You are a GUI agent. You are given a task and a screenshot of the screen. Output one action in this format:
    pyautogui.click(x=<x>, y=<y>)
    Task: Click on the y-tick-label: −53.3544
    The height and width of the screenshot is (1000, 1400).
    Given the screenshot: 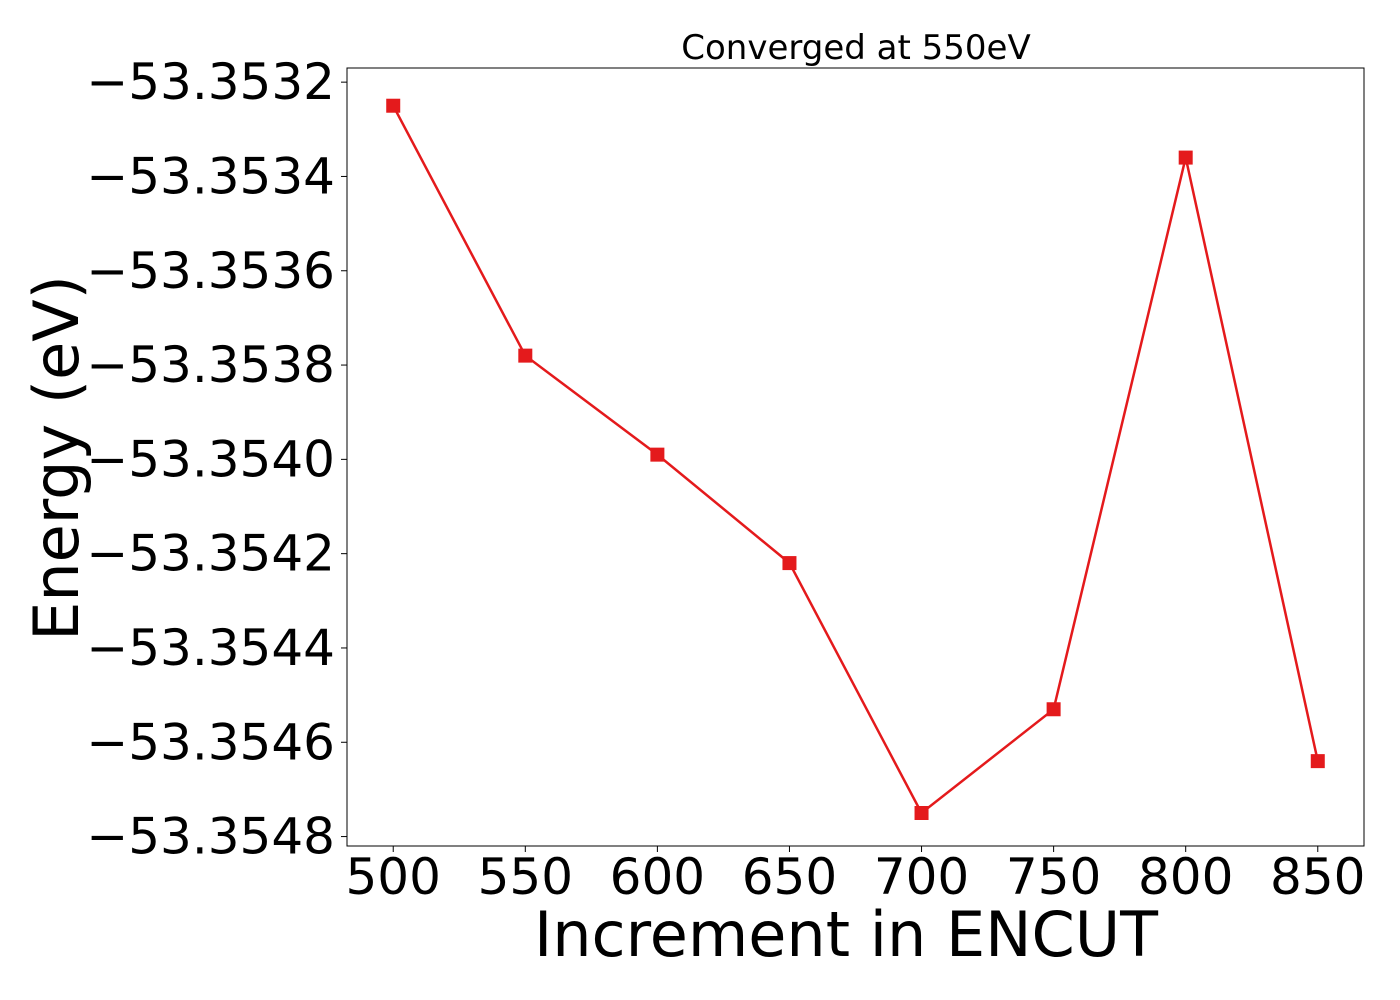 What is the action you would take?
    pyautogui.click(x=210, y=648)
    